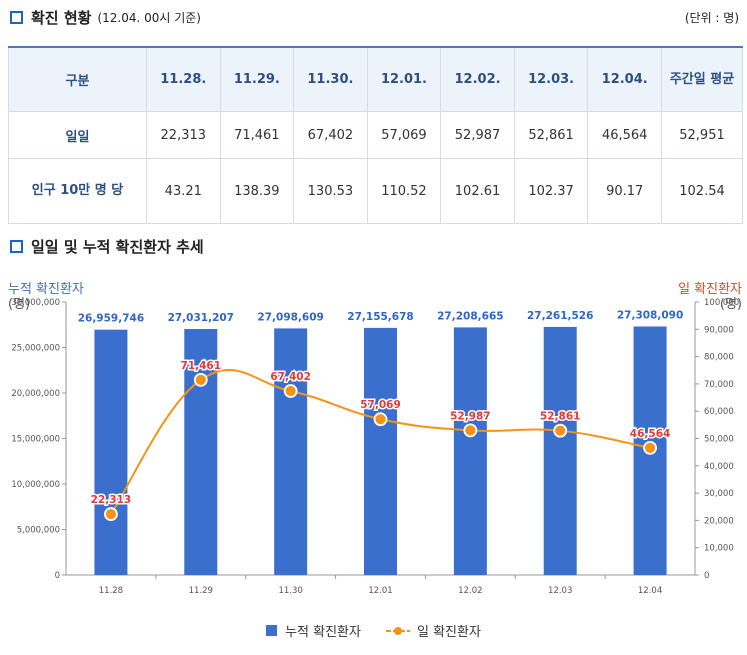 The width and height of the screenshot is (747, 655). I want to click on table-cell: 130.53, so click(330, 191).